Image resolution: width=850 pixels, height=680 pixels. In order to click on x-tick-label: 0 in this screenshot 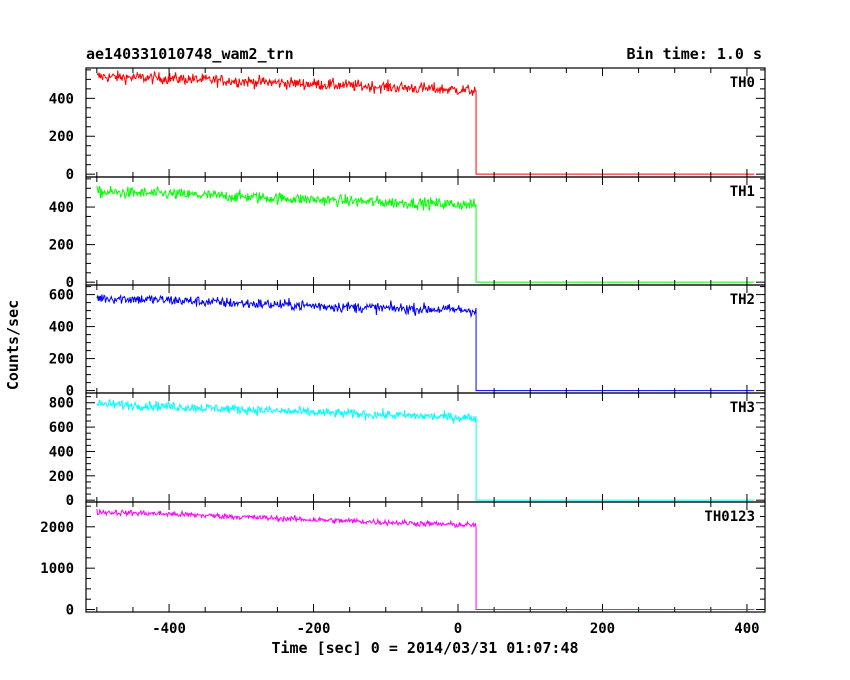, I will do `click(458, 629)`.